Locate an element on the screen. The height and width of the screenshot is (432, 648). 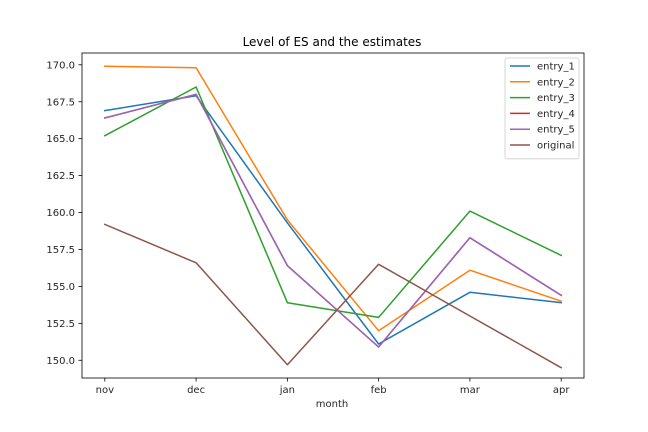
y-tick-label: 160.0 is located at coordinates (60, 213).